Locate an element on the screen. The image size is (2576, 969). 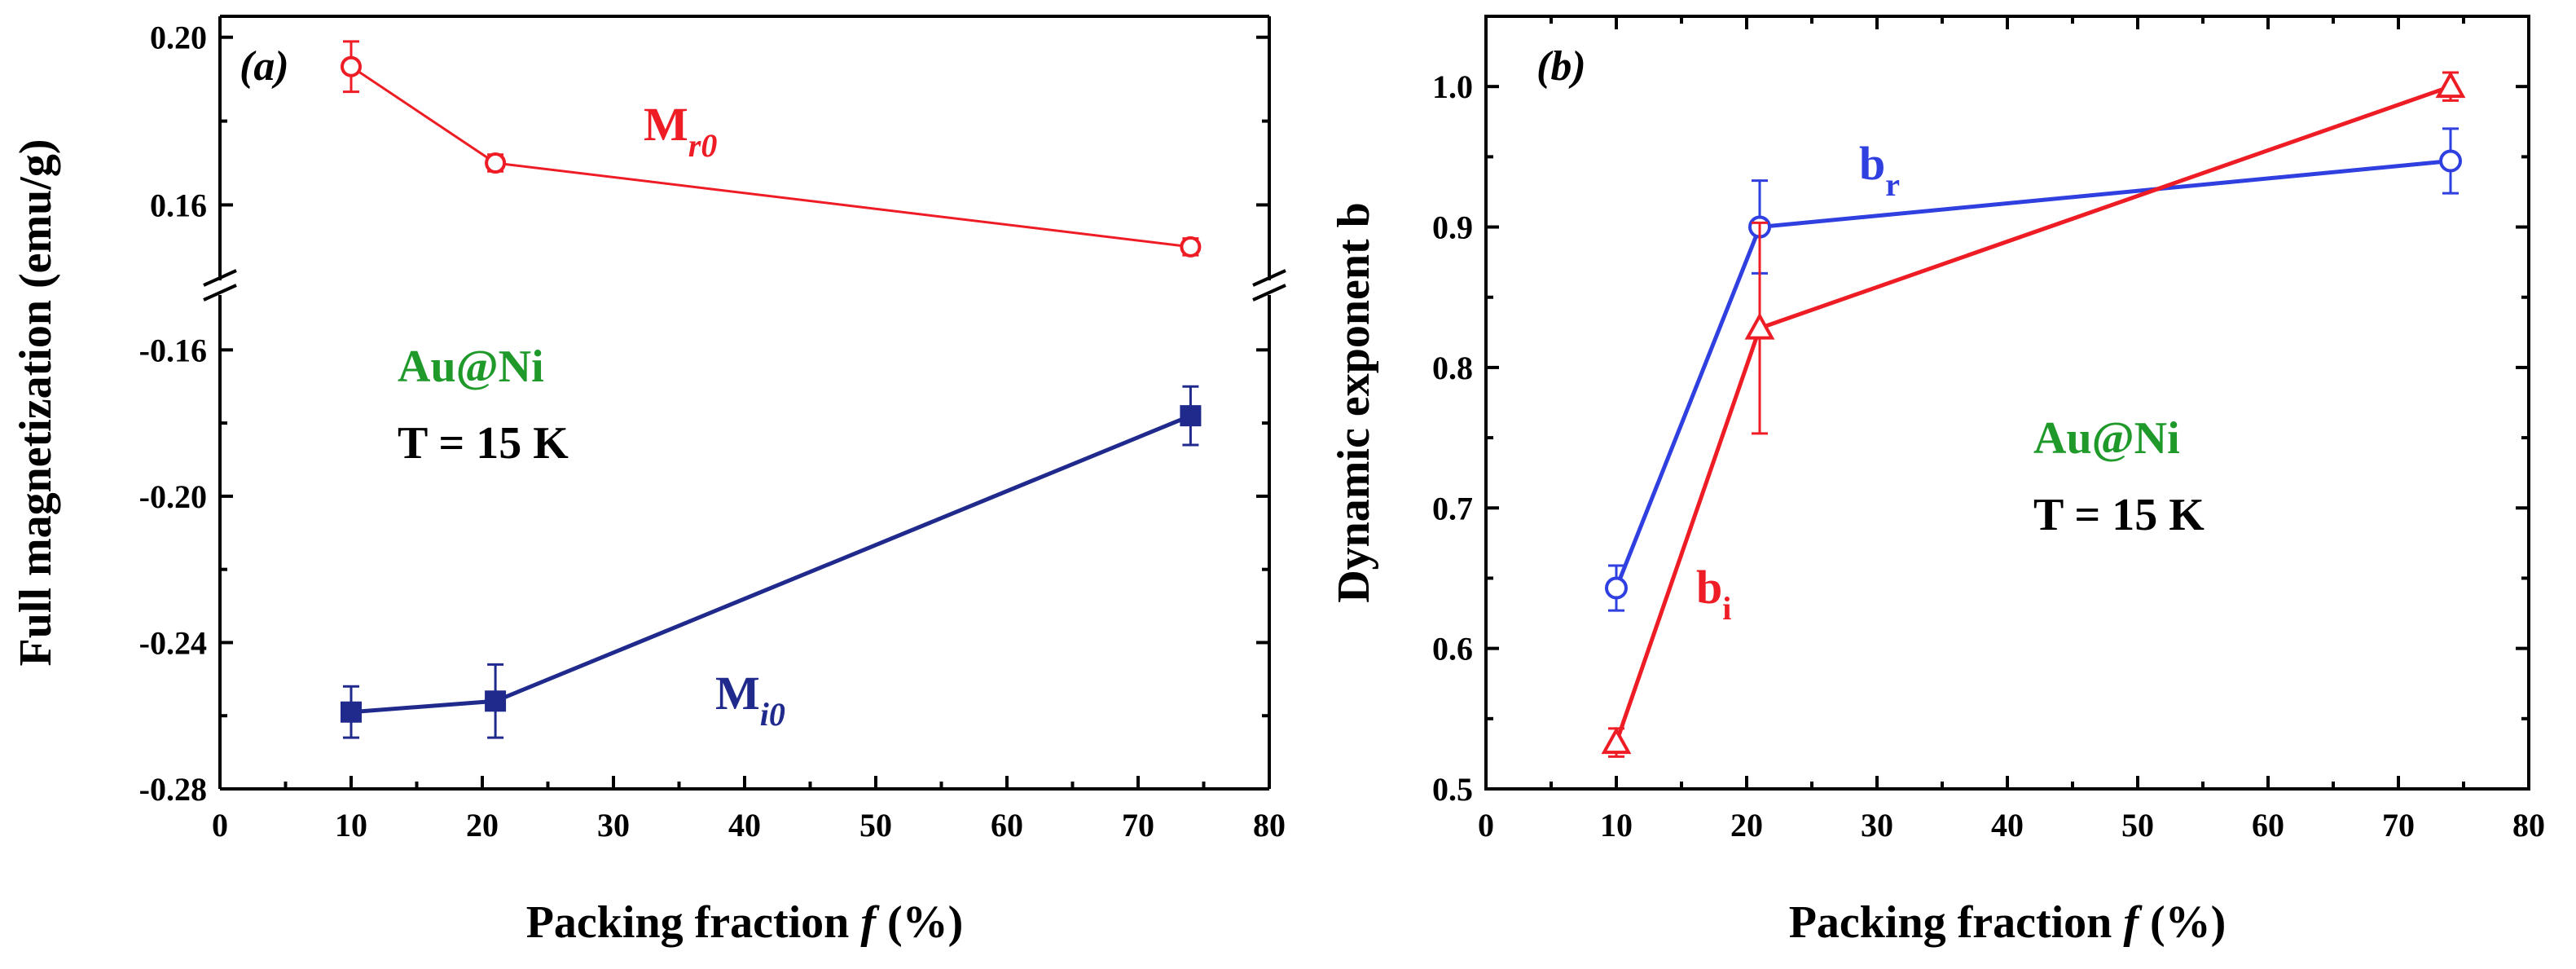
panel-a-y-axis-title: Full magnetization (emu/g) is located at coordinates (36, 403).